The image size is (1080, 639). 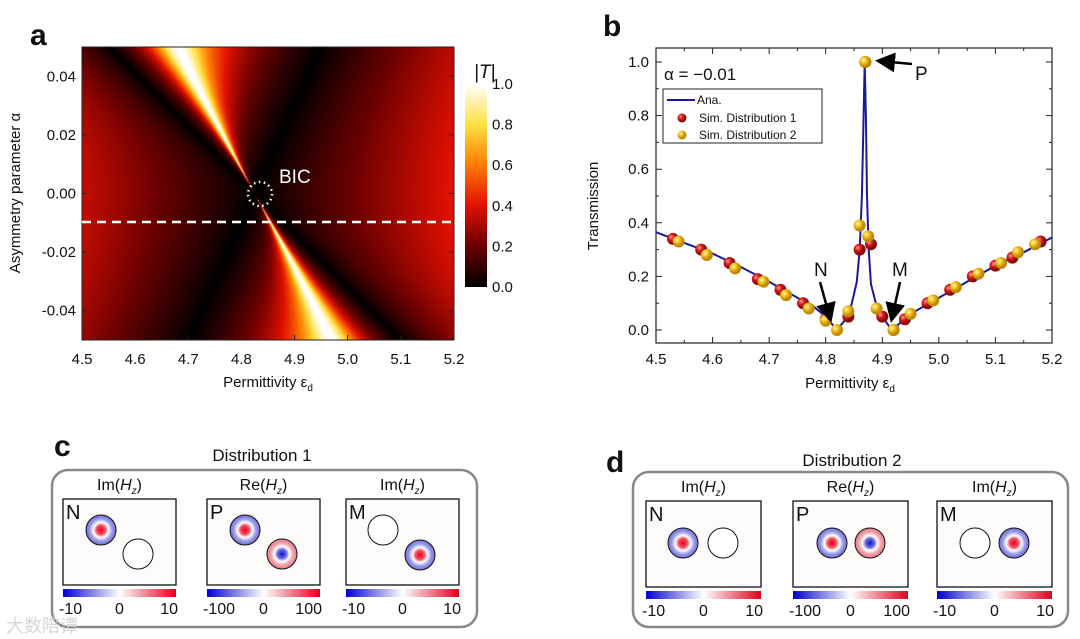 I want to click on heatmap-colorbar, so click(x=476, y=185).